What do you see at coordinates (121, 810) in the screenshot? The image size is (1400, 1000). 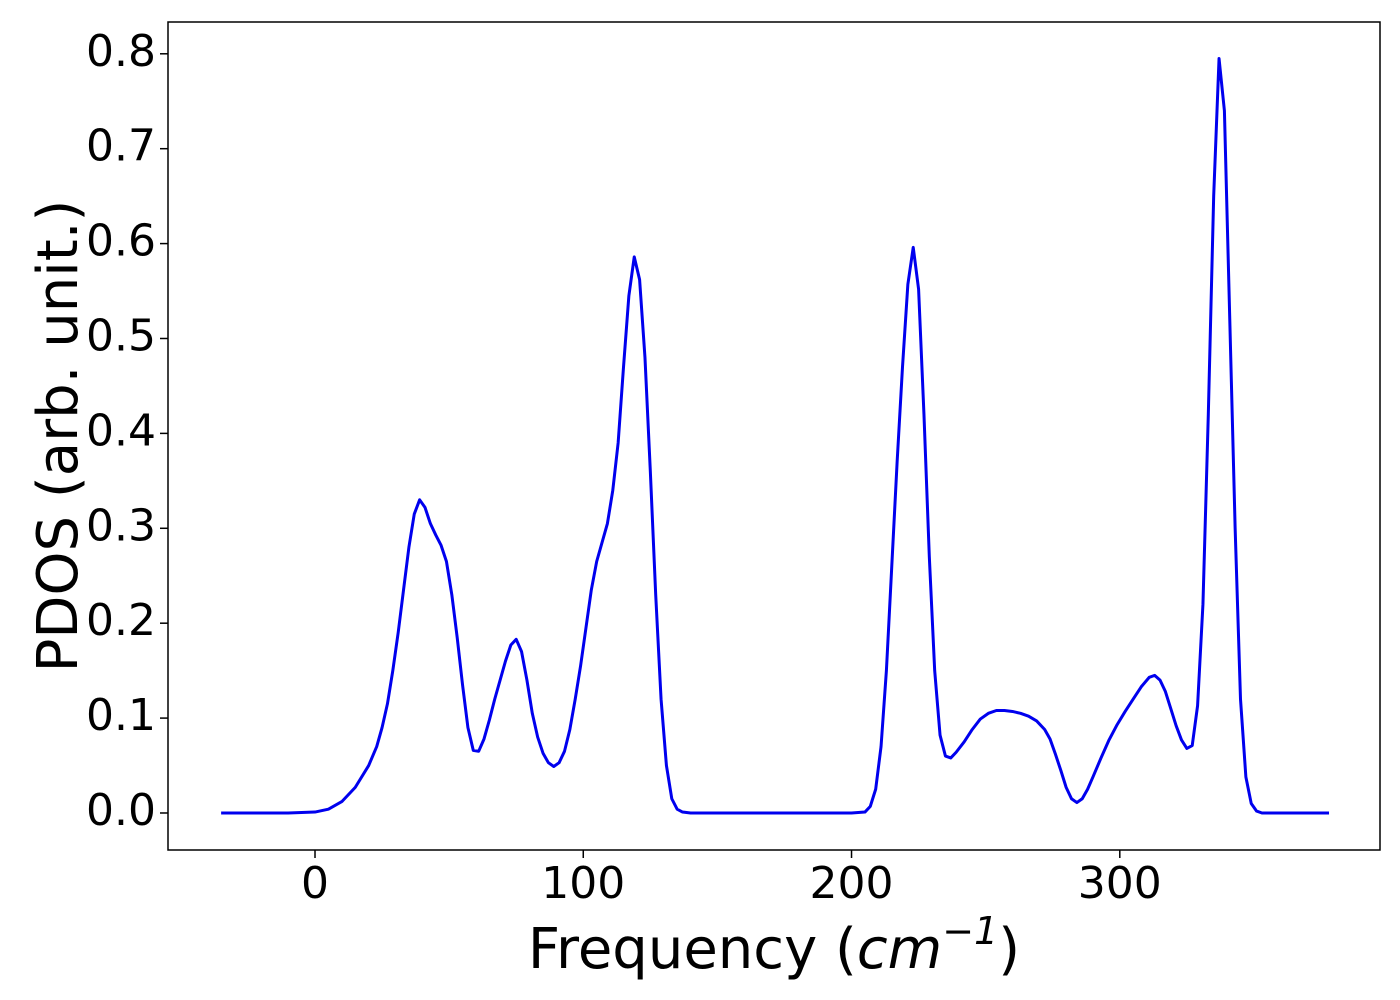 I see `y-tick-label: 0.0` at bounding box center [121, 810].